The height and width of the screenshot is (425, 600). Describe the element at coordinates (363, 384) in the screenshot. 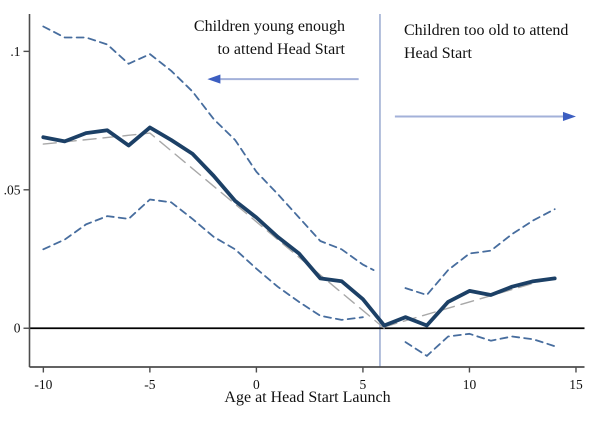

I see `x-tick-label: 5` at that location.